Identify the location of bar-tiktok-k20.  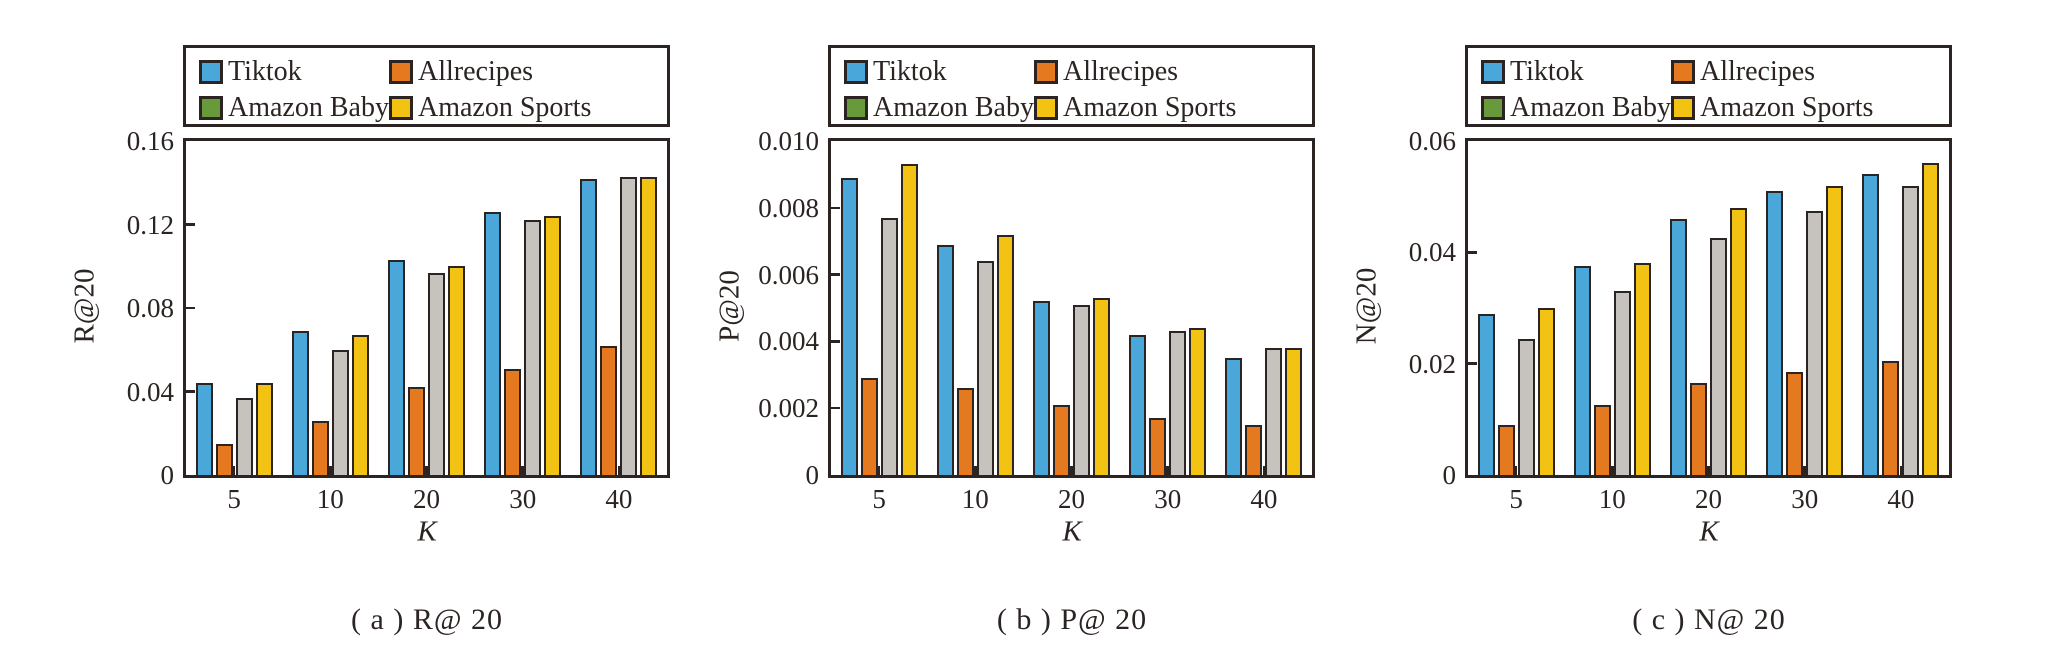
(1041, 388).